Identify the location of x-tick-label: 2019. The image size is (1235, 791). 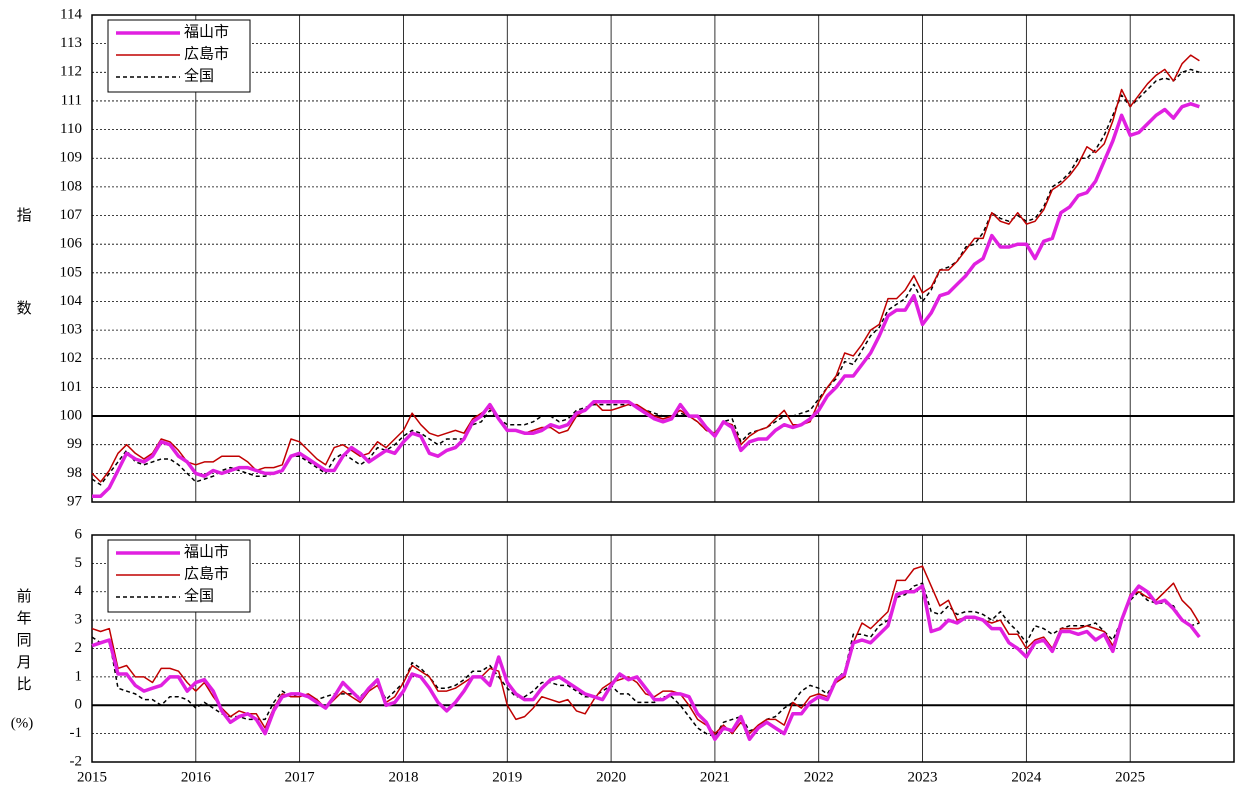
(507, 777).